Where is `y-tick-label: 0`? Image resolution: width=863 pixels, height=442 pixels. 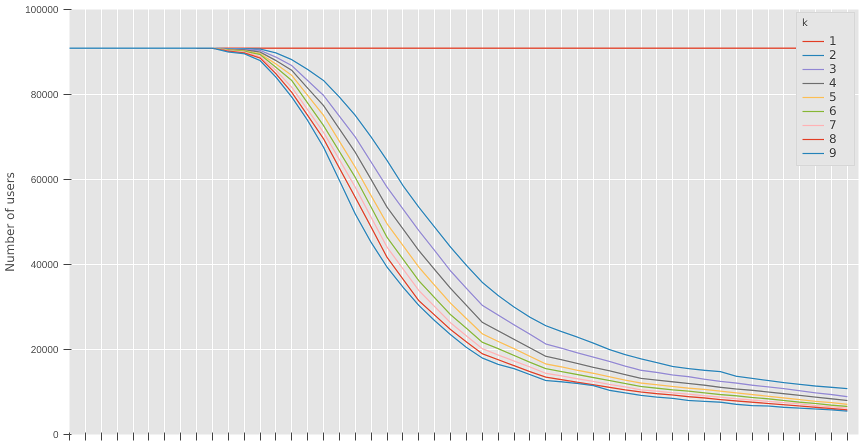 y-tick-label: 0 is located at coordinates (55, 435).